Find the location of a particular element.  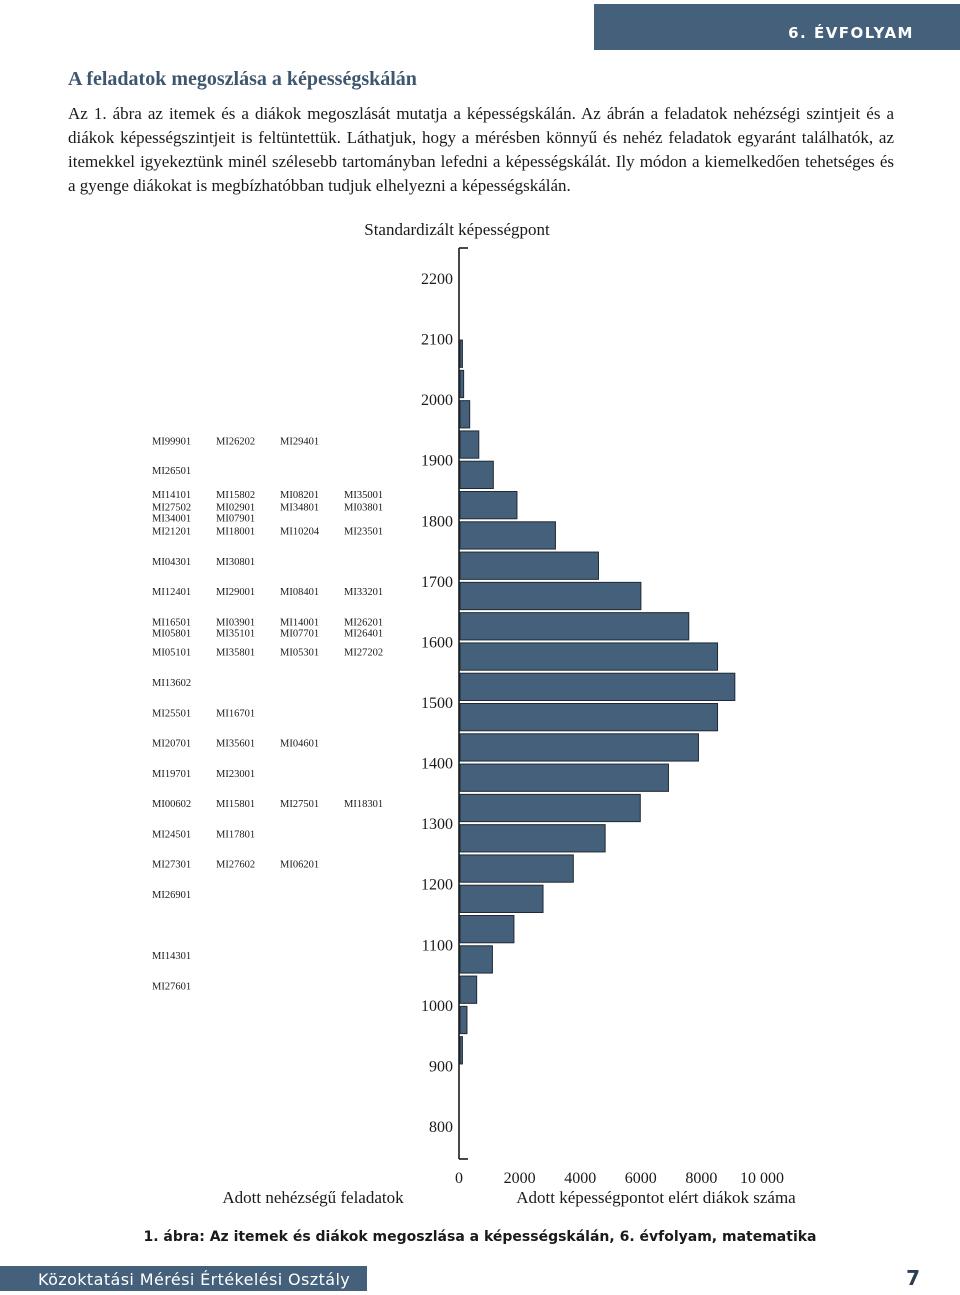

item-label: MI15801 is located at coordinates (235, 804).